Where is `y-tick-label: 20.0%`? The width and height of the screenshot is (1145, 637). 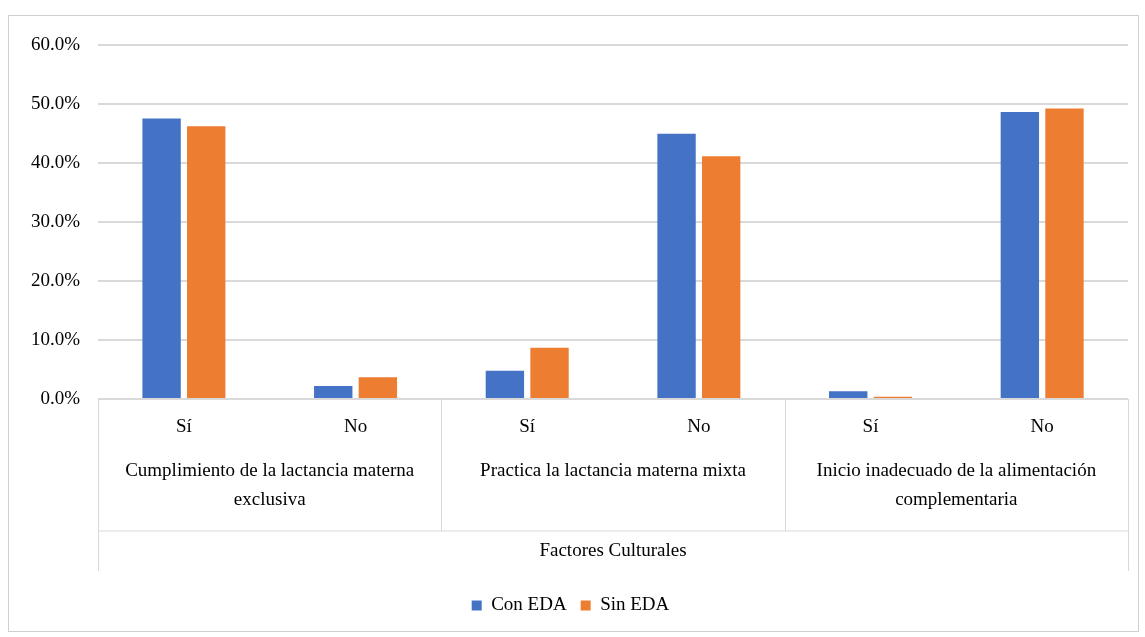
y-tick-label: 20.0% is located at coordinates (56, 280).